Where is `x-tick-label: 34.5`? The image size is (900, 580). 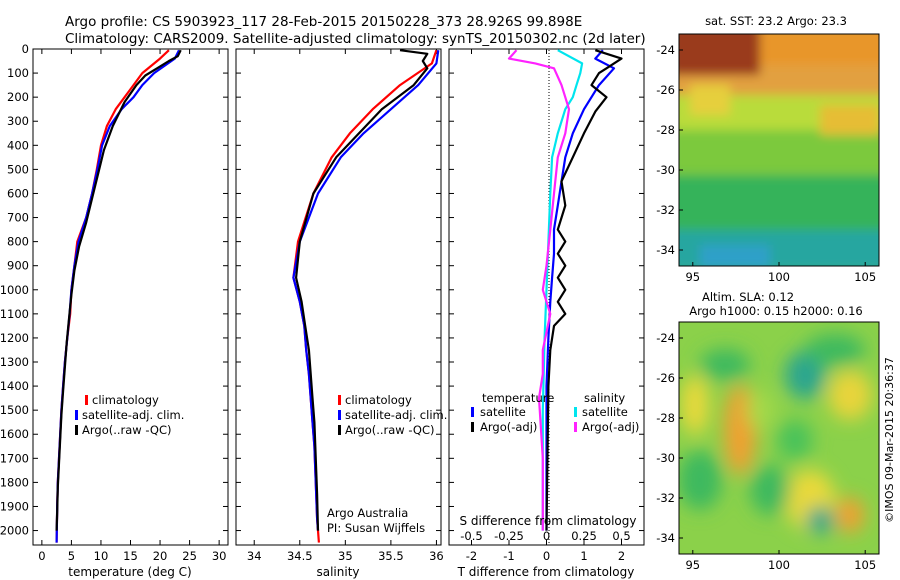
x-tick-label: 34.5 is located at coordinates (300, 556).